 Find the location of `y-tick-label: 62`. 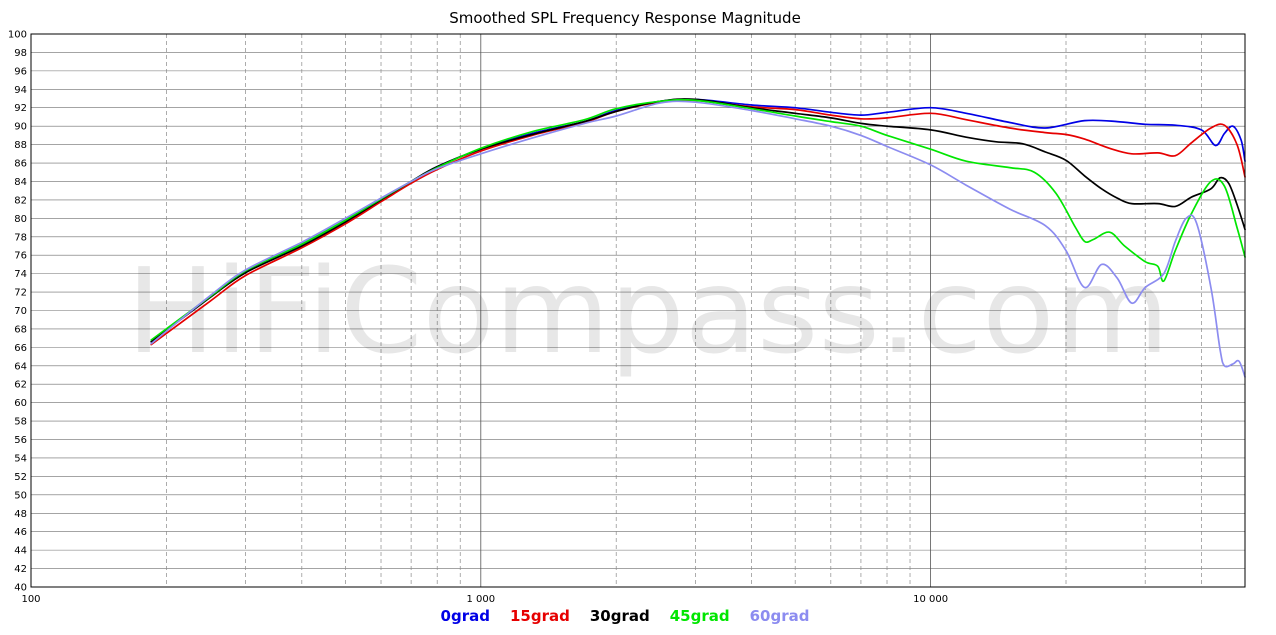

y-tick-label: 62 is located at coordinates (20, 385).